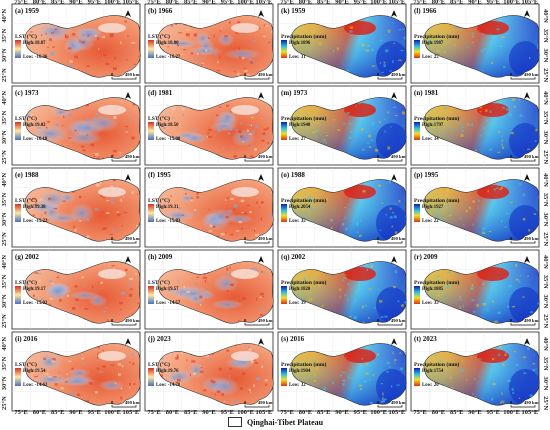 The height and width of the screenshot is (430, 550). Describe the element at coordinates (35, 221) in the screenshot. I see `legend-low: Low: -15.22` at that location.